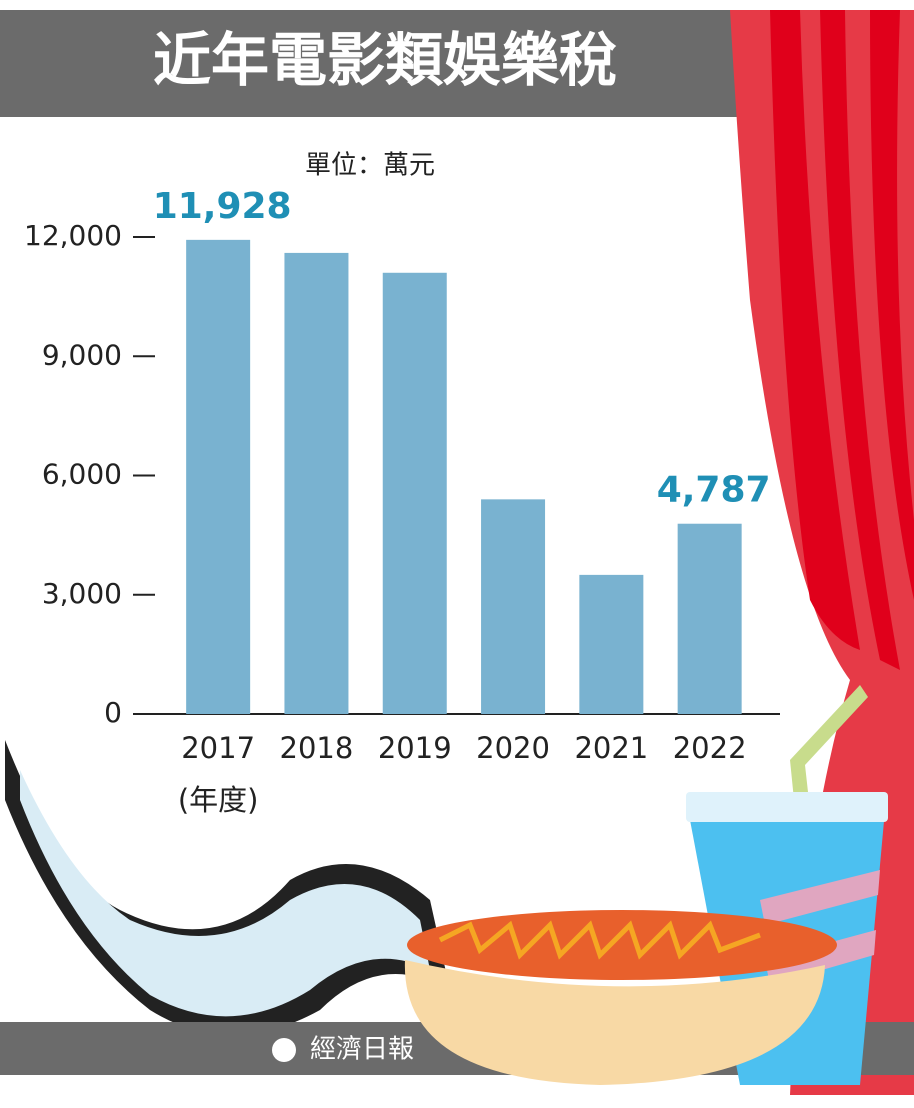 The height and width of the screenshot is (1108, 914). What do you see at coordinates (620, 997) in the screenshot?
I see `hotdog` at bounding box center [620, 997].